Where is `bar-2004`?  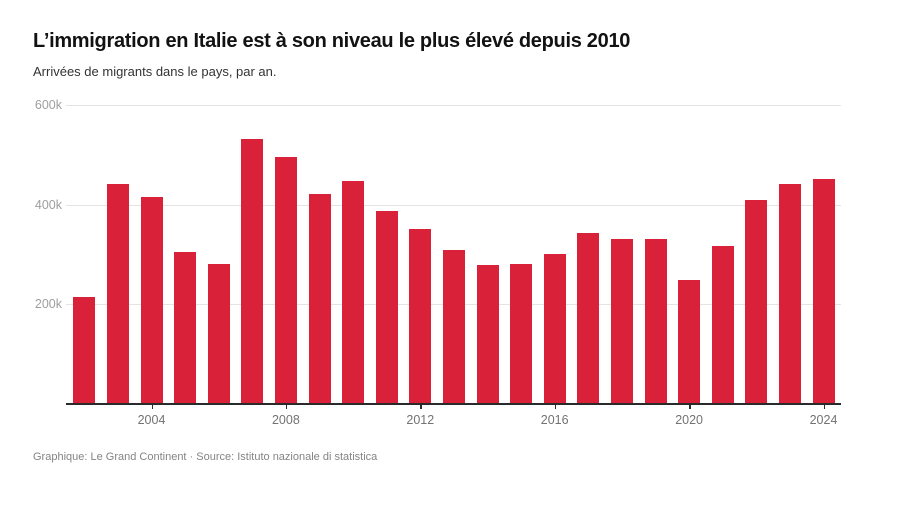
bar-2004 is located at coordinates (151, 300).